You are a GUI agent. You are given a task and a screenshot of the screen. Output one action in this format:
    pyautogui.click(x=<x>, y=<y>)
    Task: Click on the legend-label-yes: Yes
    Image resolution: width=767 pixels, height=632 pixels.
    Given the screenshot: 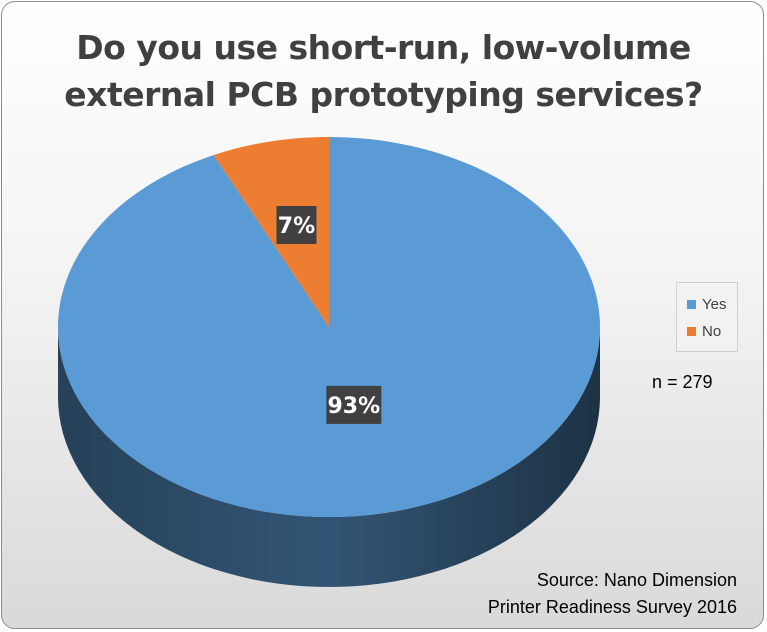 What is the action you would take?
    pyautogui.click(x=714, y=304)
    